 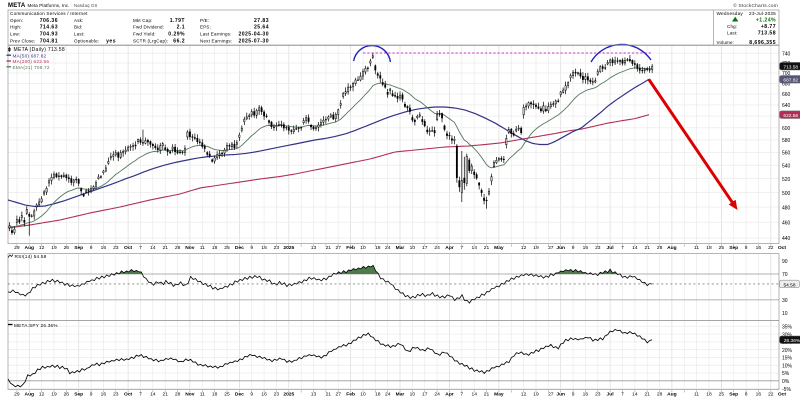 What do you see at coordinates (786, 141) in the screenshot?
I see `svg-text: 580` at bounding box center [786, 141].